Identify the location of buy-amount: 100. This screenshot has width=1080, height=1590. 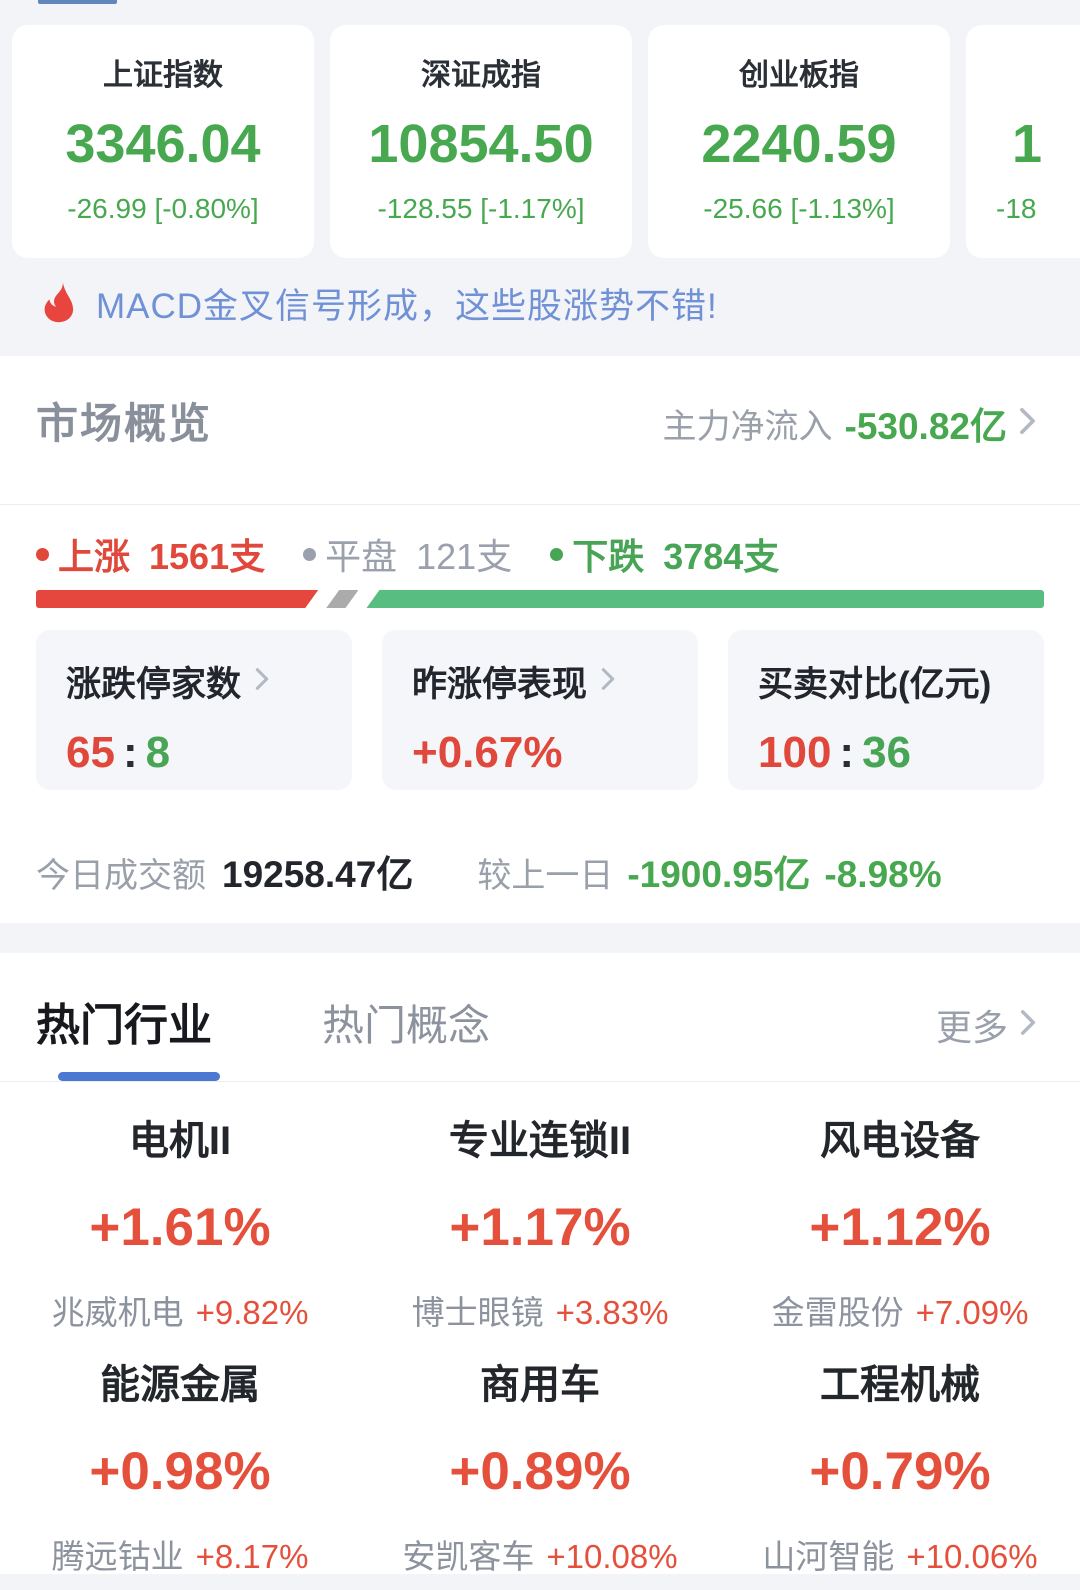
(795, 752).